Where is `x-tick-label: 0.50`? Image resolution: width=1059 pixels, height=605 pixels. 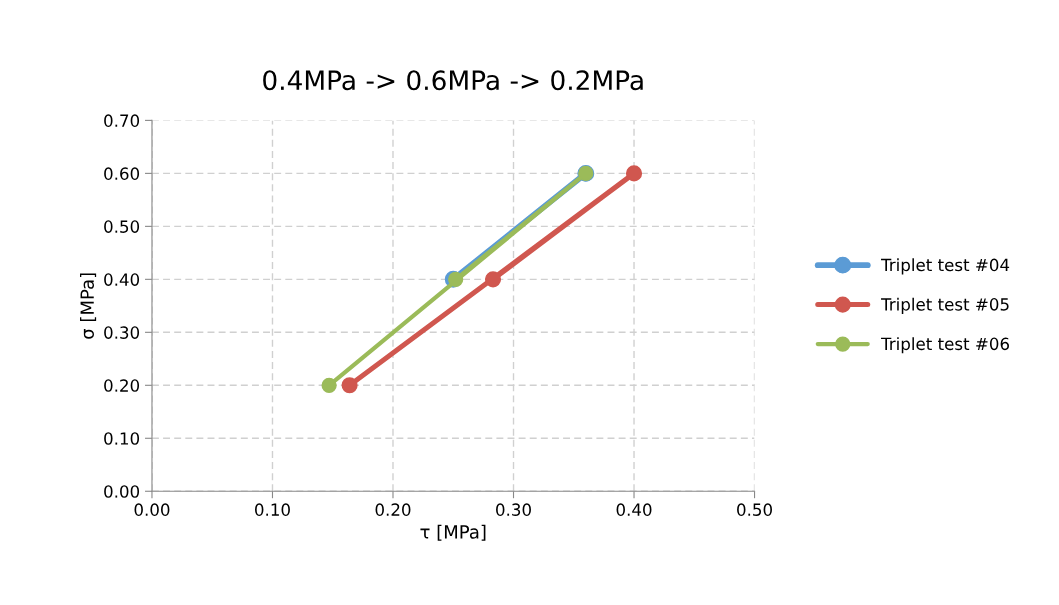
x-tick-label: 0.50 is located at coordinates (754, 509).